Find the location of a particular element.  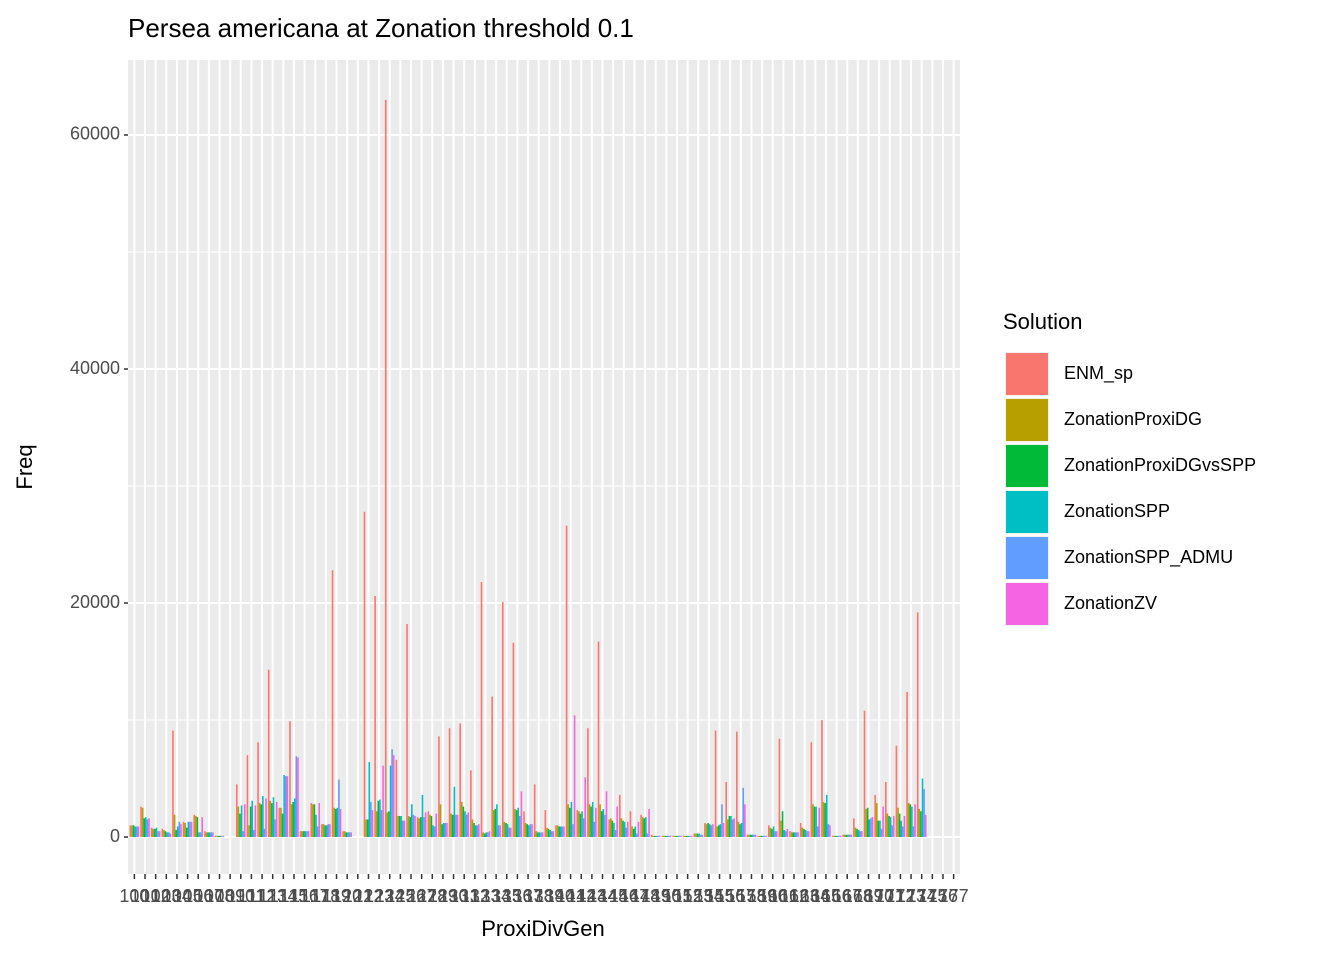

x-tick-label: 175 is located at coordinates (932, 896).